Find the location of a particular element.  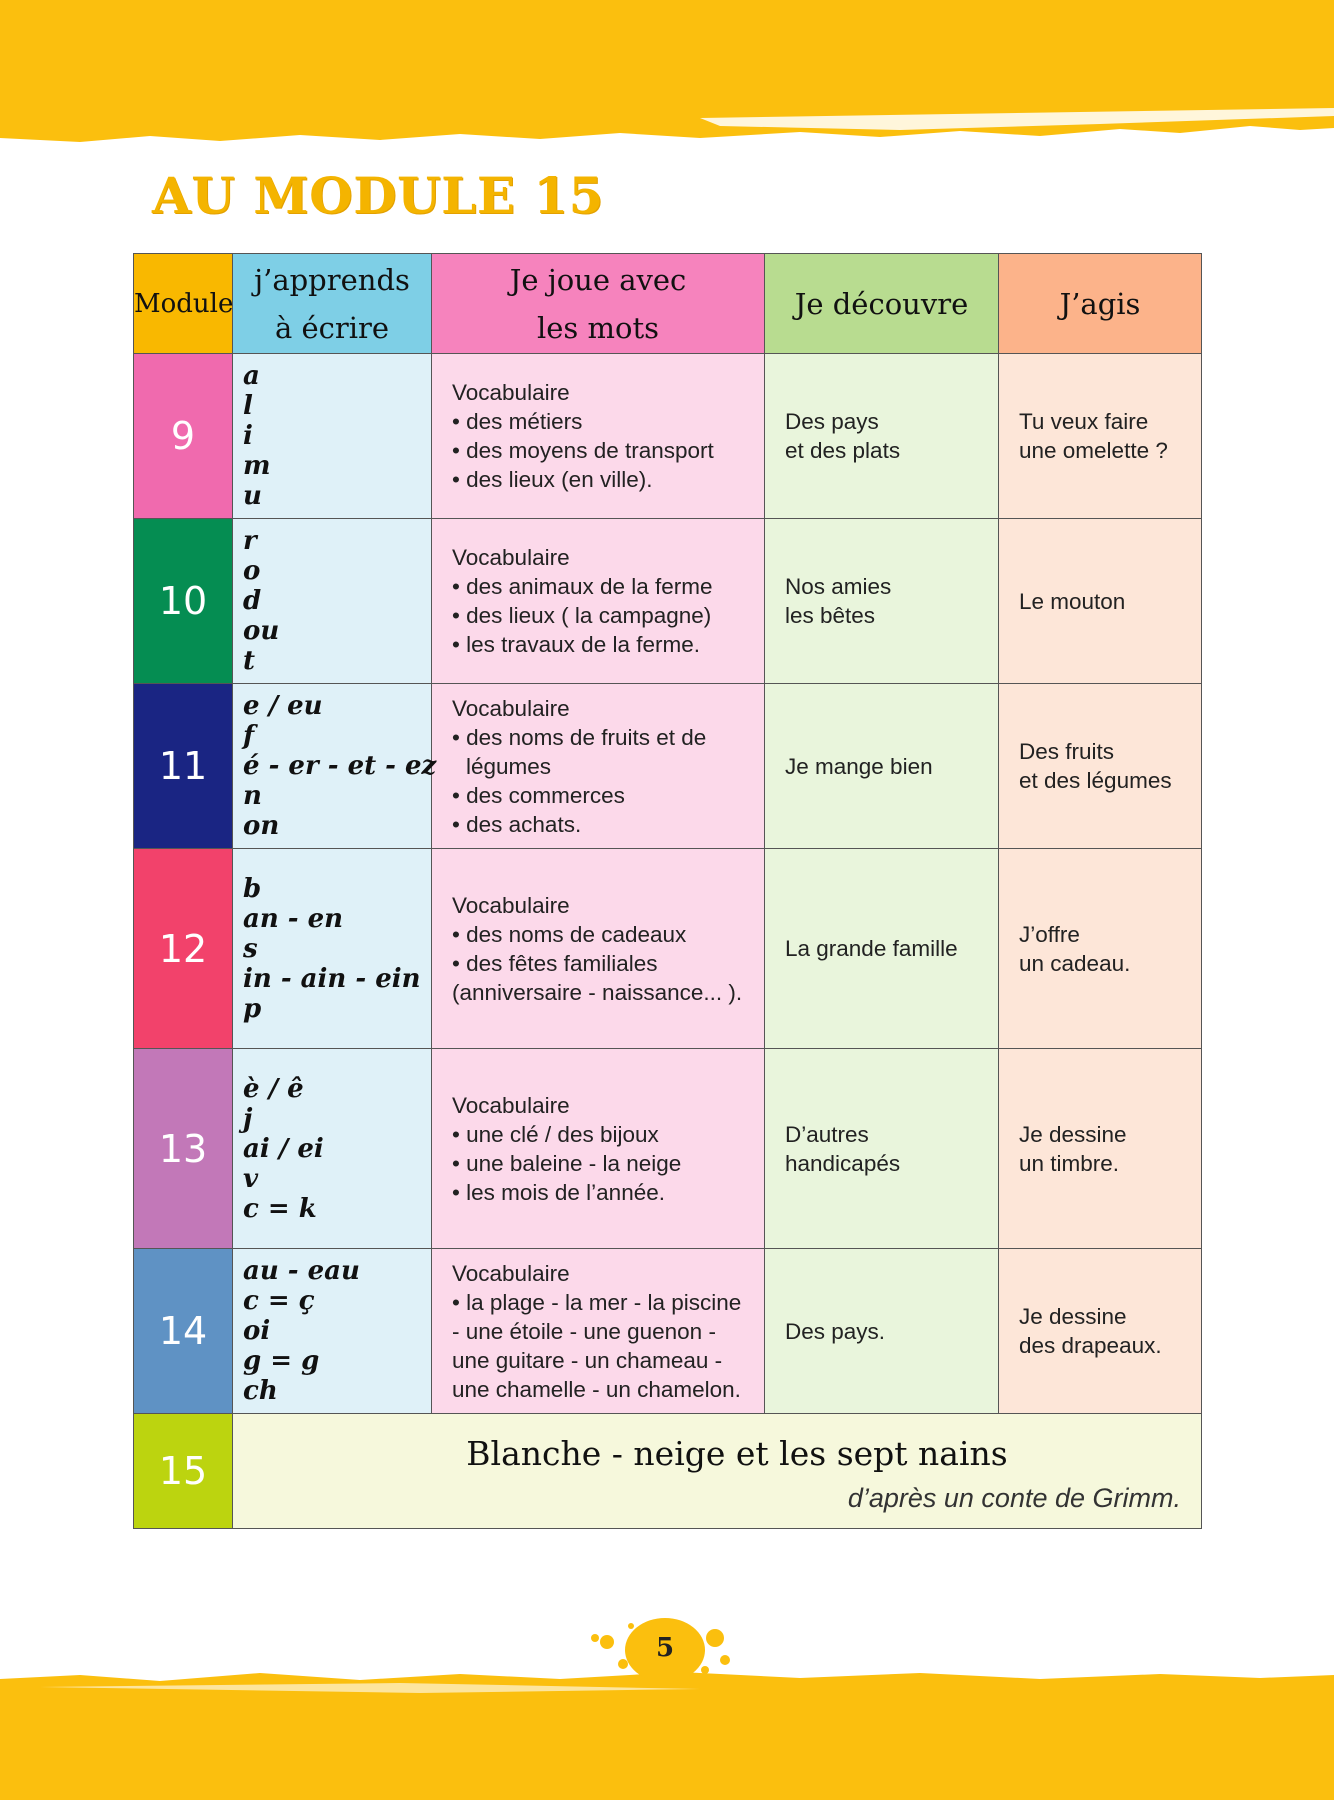

header-mots: Je joue avec les mots is located at coordinates (598, 303).